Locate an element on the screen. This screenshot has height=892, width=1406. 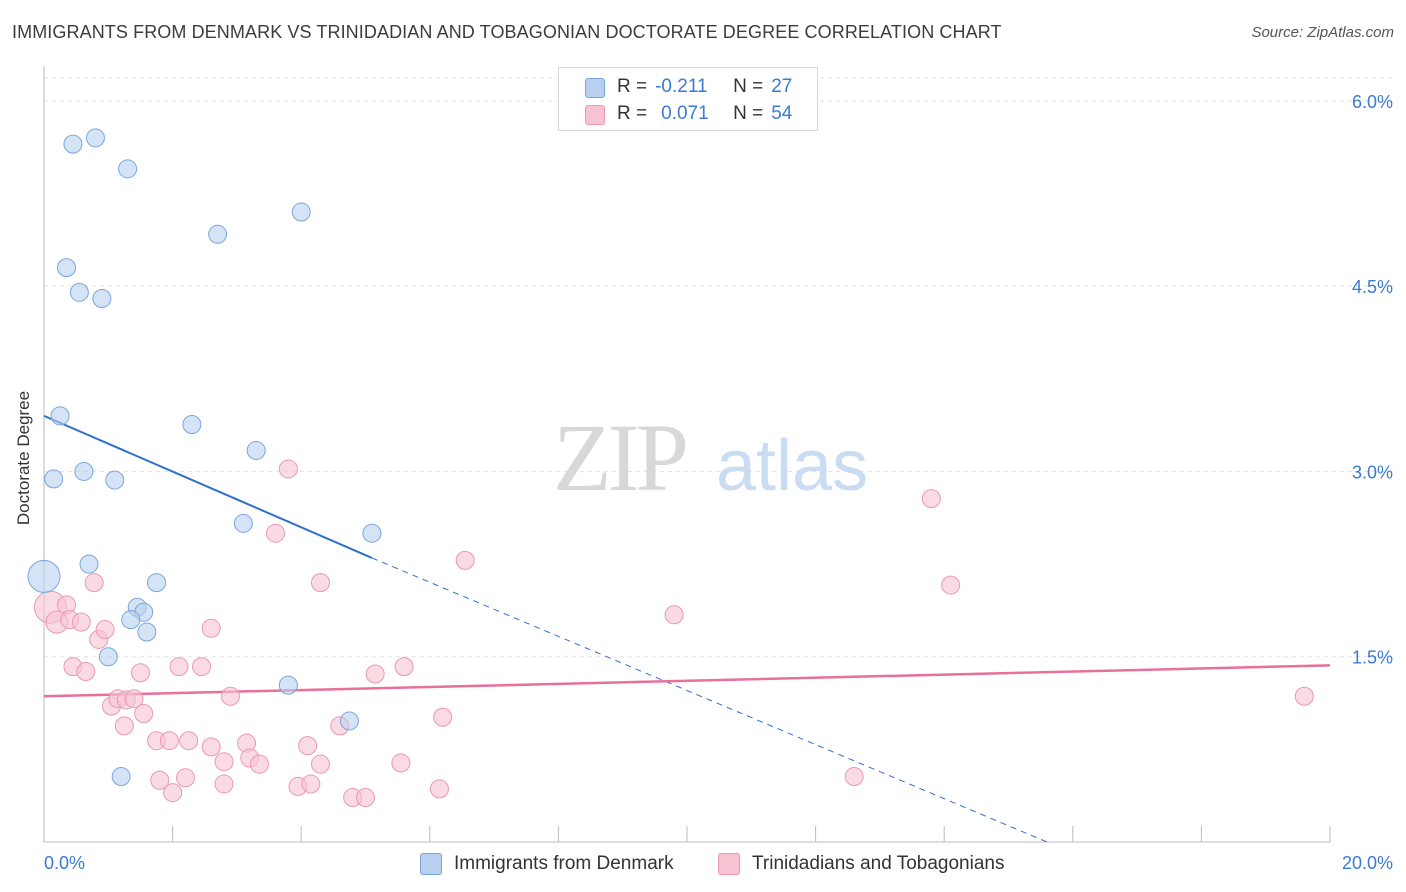
y-tick-label: 3.0% is located at coordinates (1372, 472).